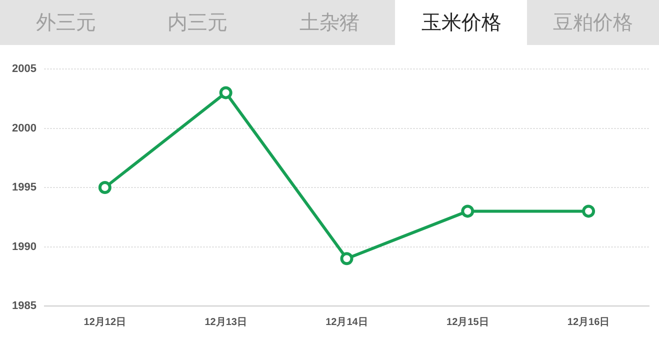 Image resolution: width=659 pixels, height=344 pixels. What do you see at coordinates (329, 22) in the screenshot?
I see `text: 土杂猪` at bounding box center [329, 22].